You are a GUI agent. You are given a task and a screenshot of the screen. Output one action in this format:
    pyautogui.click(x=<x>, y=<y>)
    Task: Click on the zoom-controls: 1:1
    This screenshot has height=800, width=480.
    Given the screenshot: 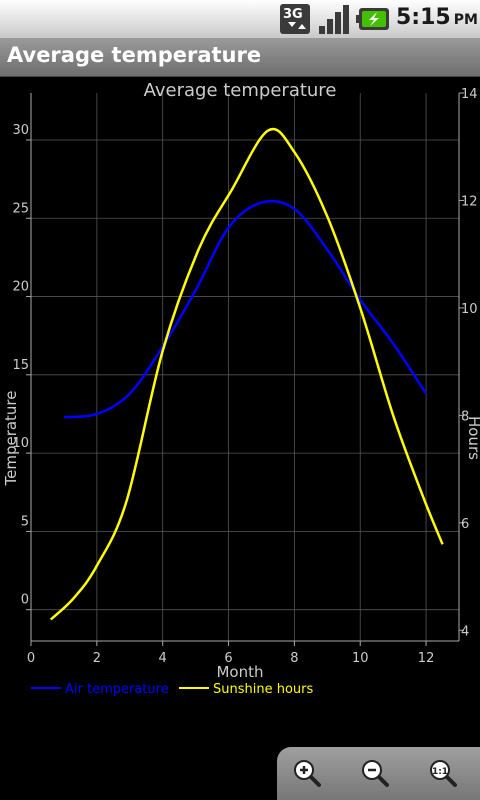 What is the action you would take?
    pyautogui.click(x=378, y=773)
    